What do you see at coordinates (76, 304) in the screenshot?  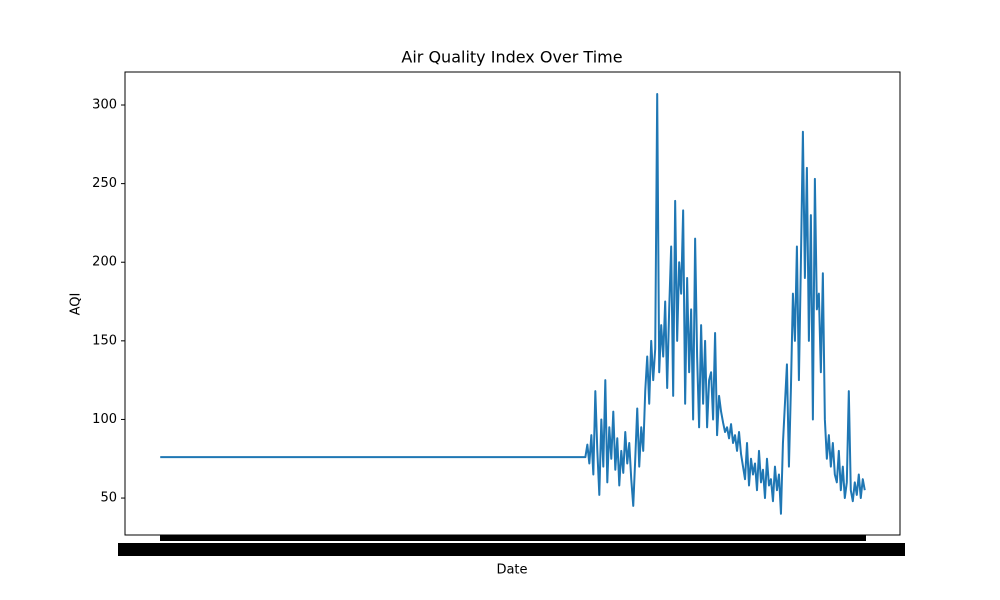 I see `y-axis-label: AQI` at bounding box center [76, 304].